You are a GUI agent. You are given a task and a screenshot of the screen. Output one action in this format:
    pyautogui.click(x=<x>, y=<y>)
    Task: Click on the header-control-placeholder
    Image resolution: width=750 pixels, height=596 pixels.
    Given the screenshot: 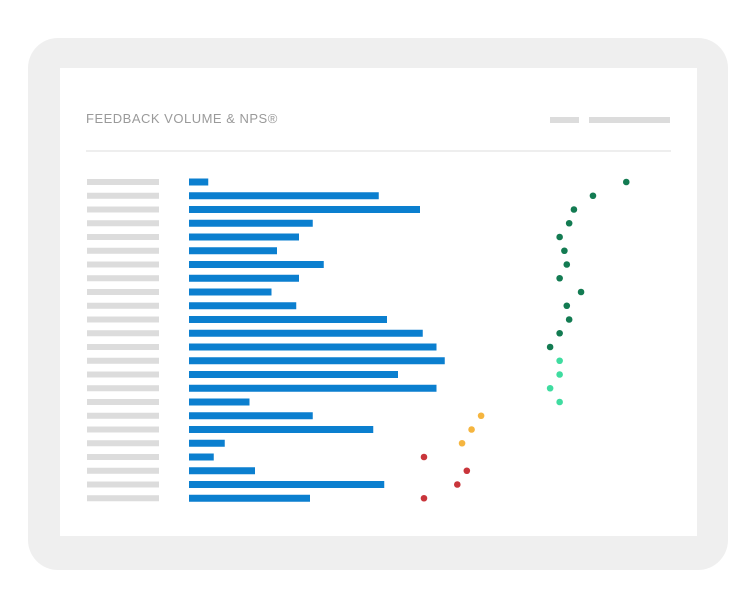 What is the action you would take?
    pyautogui.click(x=564, y=120)
    